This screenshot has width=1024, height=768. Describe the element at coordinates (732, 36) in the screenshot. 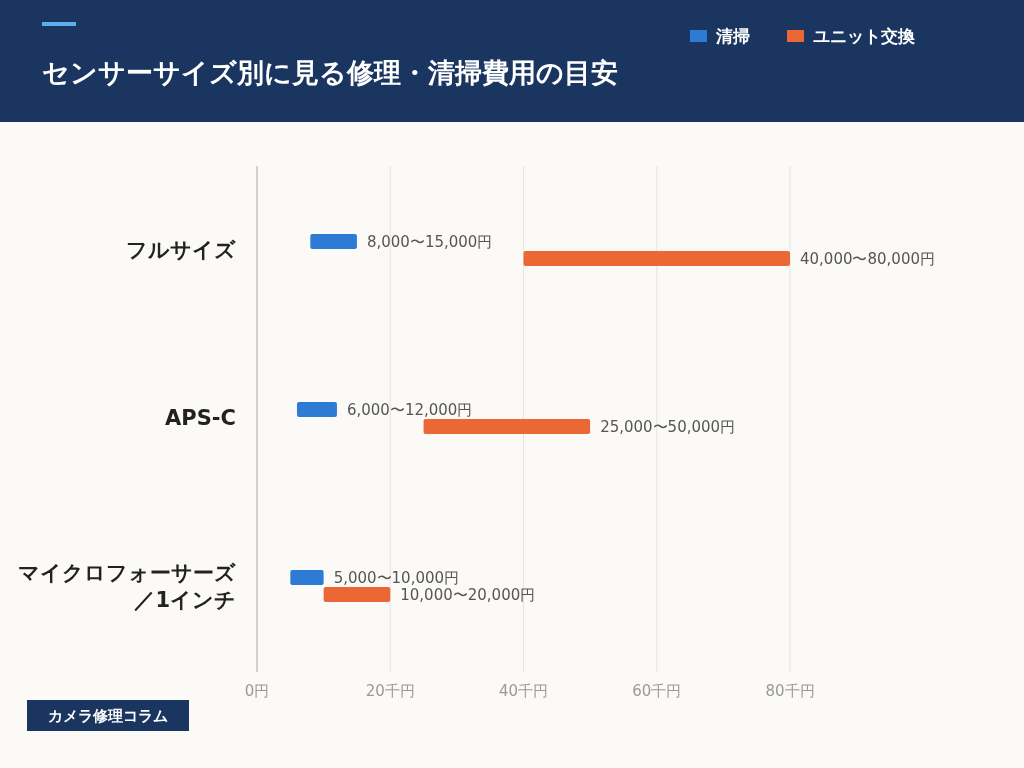

I see `legend-label: 清掃` at that location.